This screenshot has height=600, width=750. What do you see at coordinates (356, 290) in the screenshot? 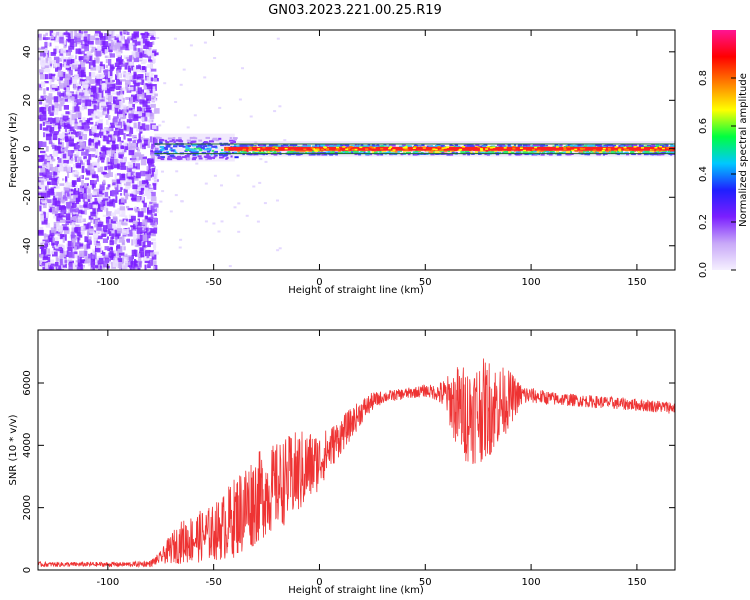
I see `spectrogram-x-label: Height of straight line (km)` at bounding box center [356, 290].